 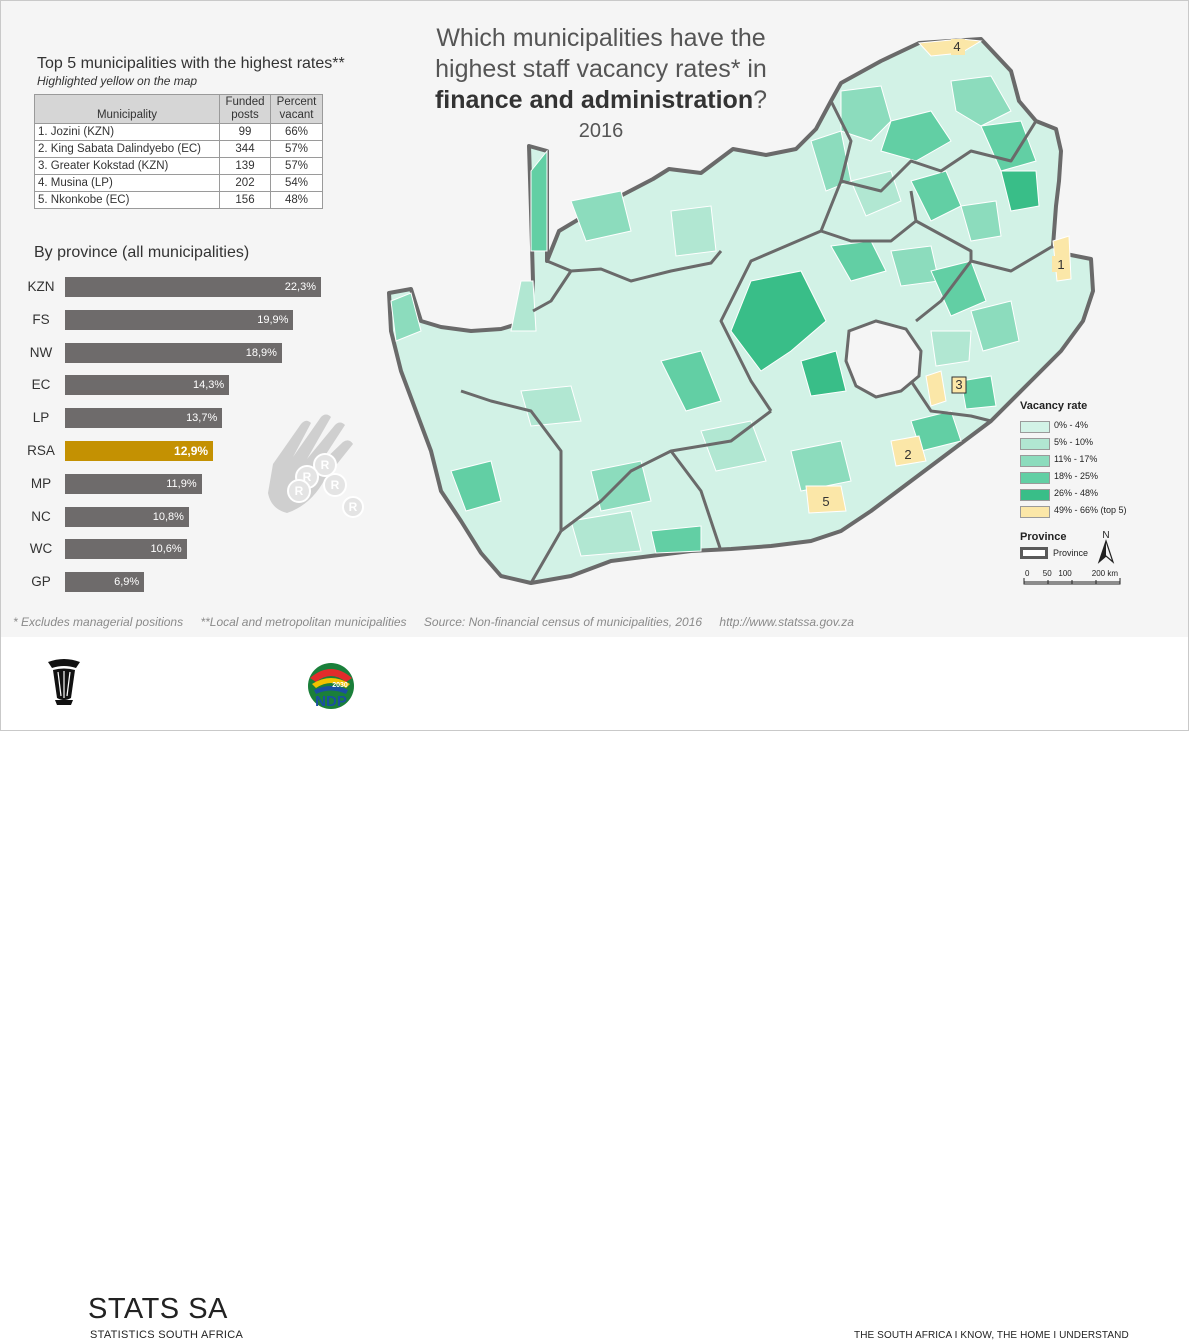 What do you see at coordinates (133, 483) in the screenshot?
I see `province-bar: 11,9%` at bounding box center [133, 483].